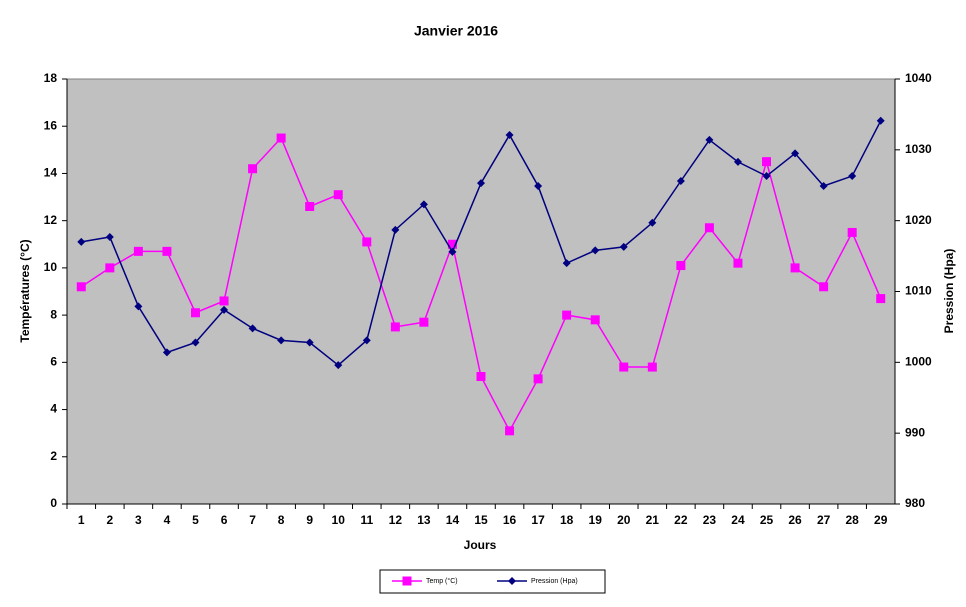  What do you see at coordinates (918, 149) in the screenshot?
I see `y2-tick-label: 1030` at bounding box center [918, 149].